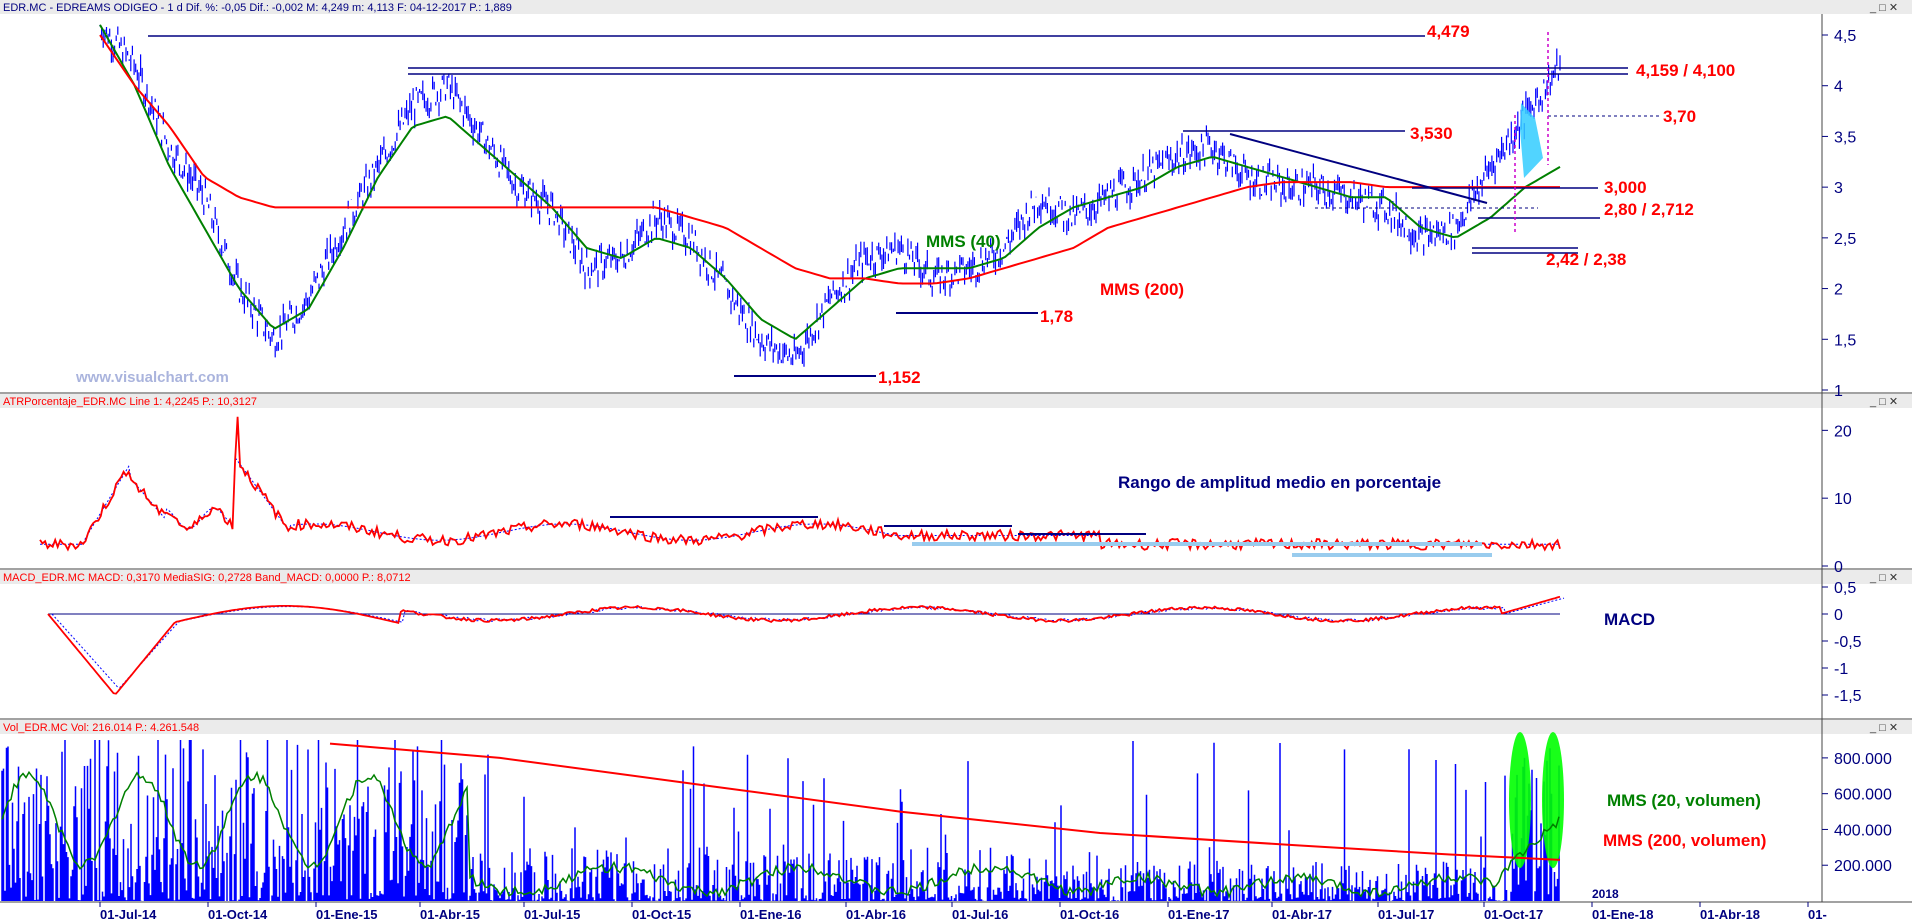  Describe the element at coordinates (876, 914) in the screenshot. I see `x-tick: 01-Abr-16` at that location.